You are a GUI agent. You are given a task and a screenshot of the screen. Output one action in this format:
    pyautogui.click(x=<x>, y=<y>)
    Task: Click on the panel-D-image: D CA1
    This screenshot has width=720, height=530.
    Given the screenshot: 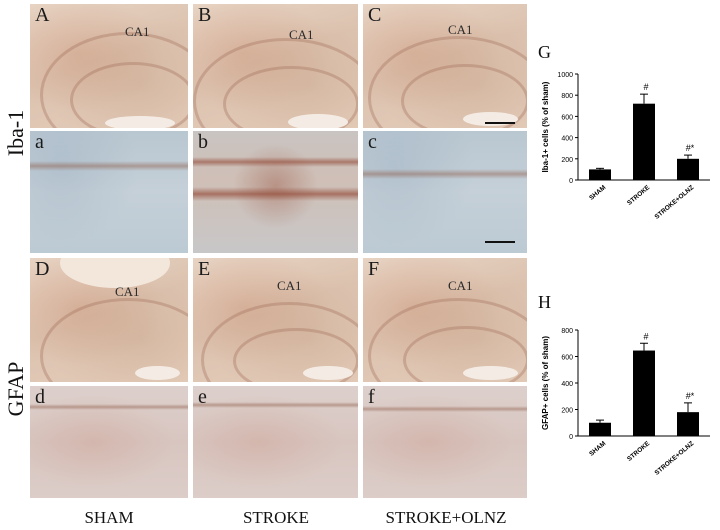 What is the action you would take?
    pyautogui.click(x=109, y=320)
    